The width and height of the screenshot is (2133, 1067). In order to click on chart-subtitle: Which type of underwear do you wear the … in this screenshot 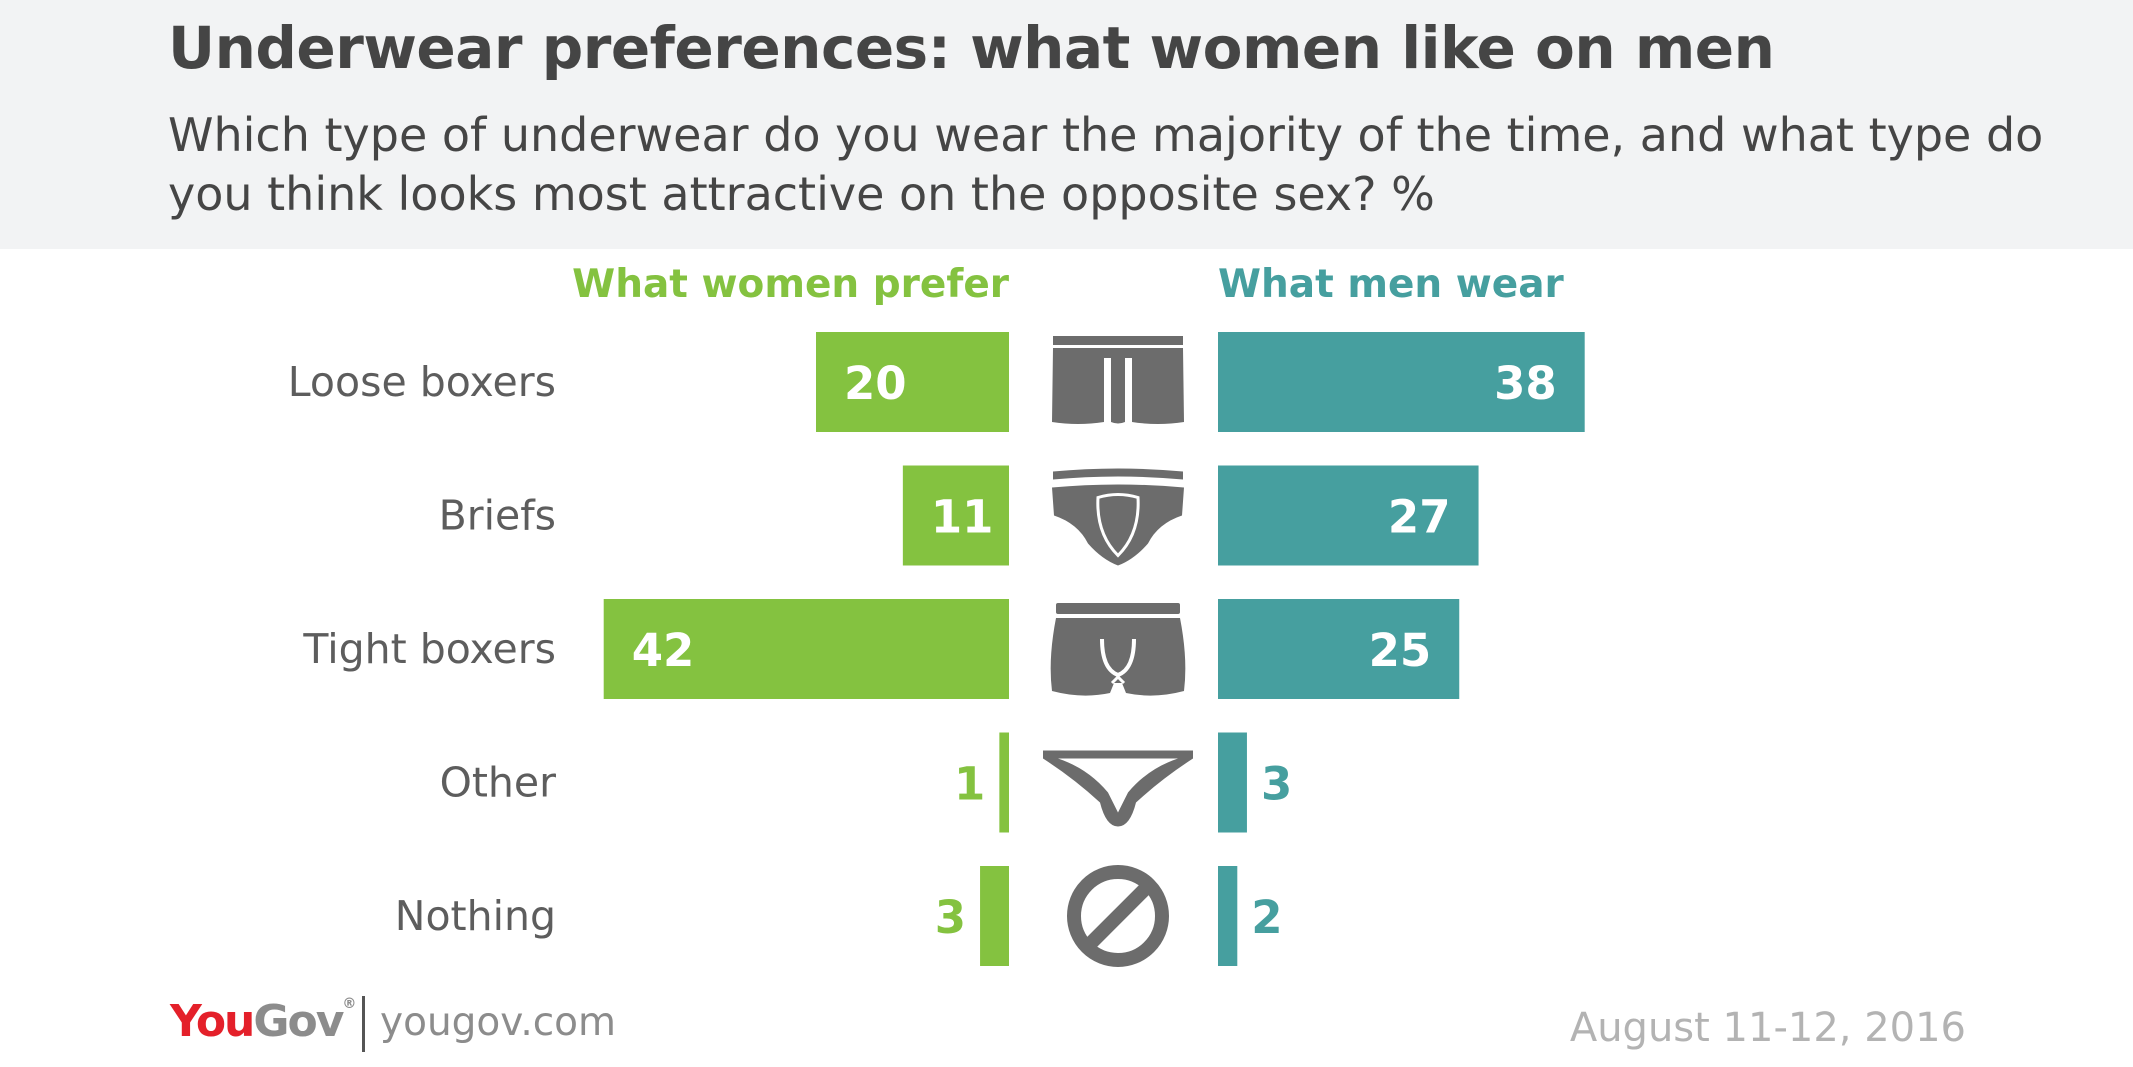, I will do `click(1106, 164)`.